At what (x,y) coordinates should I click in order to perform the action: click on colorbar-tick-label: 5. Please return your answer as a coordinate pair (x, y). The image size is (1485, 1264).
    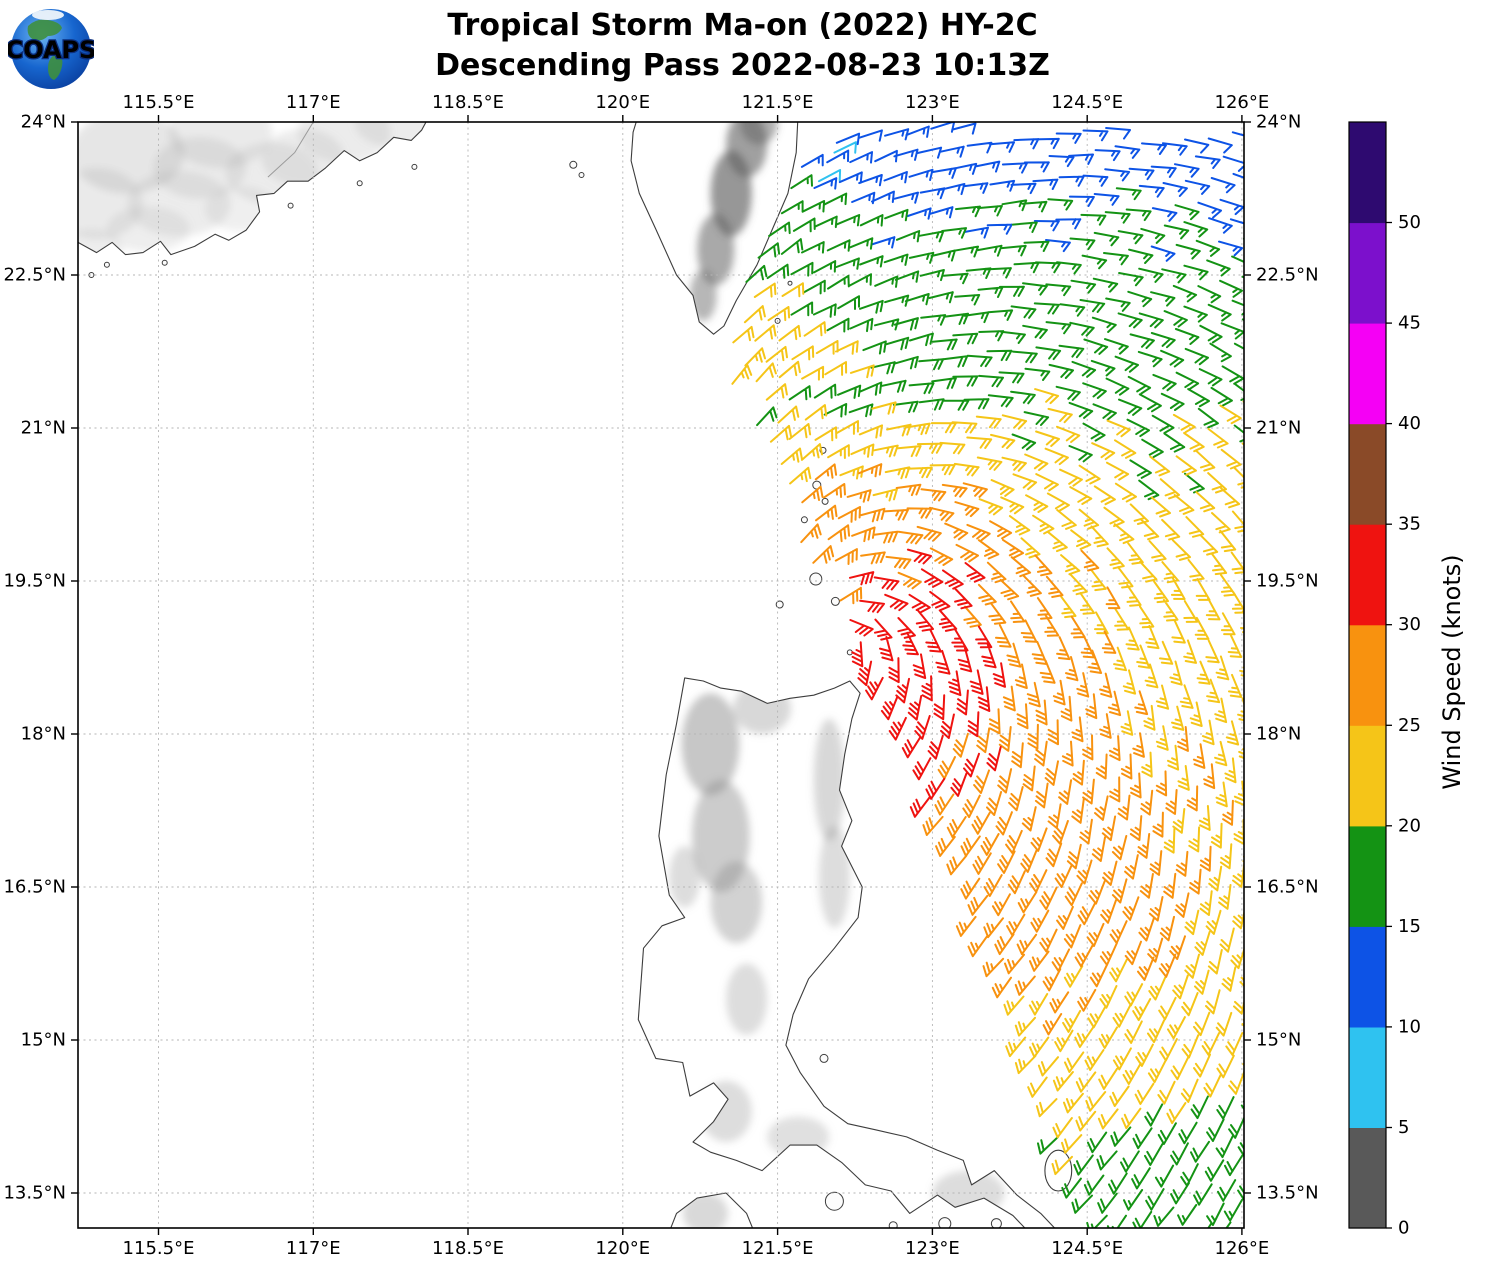
    Looking at the image, I should click on (1403, 1127).